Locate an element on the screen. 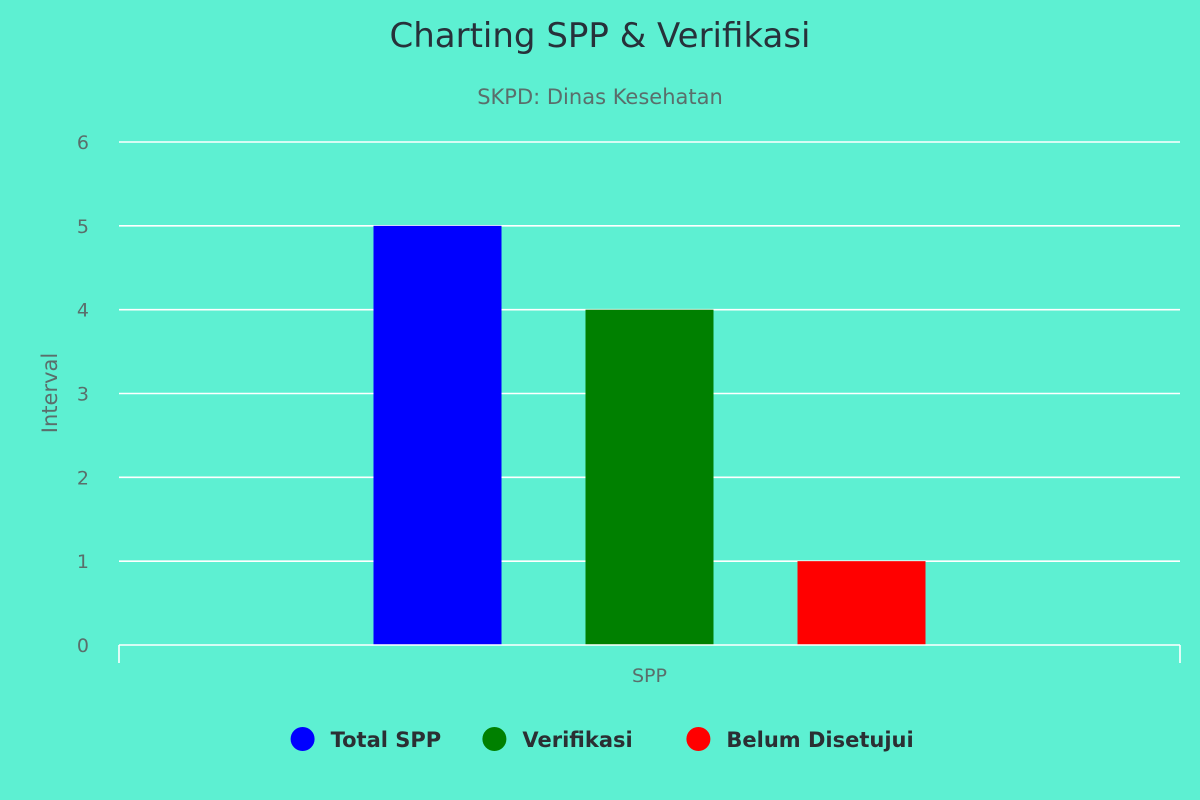  legend-item-belum-disetujui: Belum Disetujui is located at coordinates (800, 739).